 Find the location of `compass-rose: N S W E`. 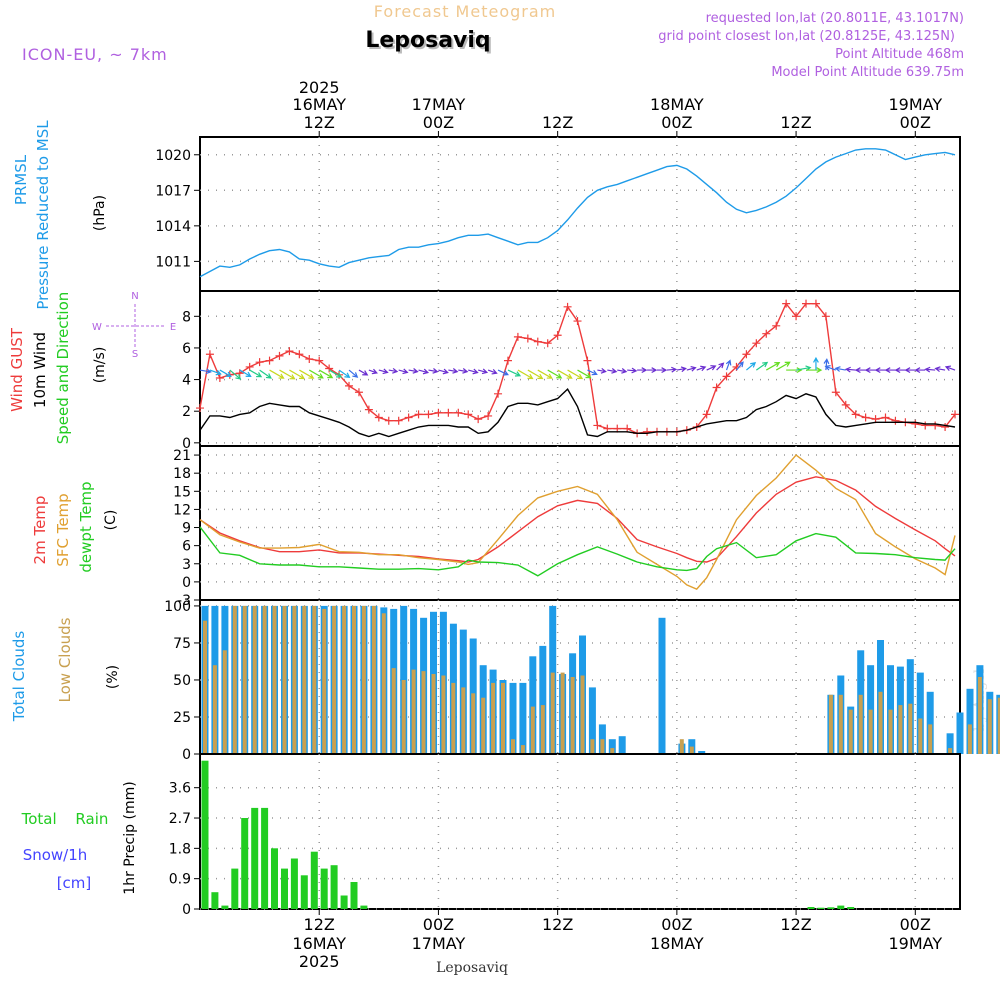

compass-rose: N S W E is located at coordinates (134, 325).